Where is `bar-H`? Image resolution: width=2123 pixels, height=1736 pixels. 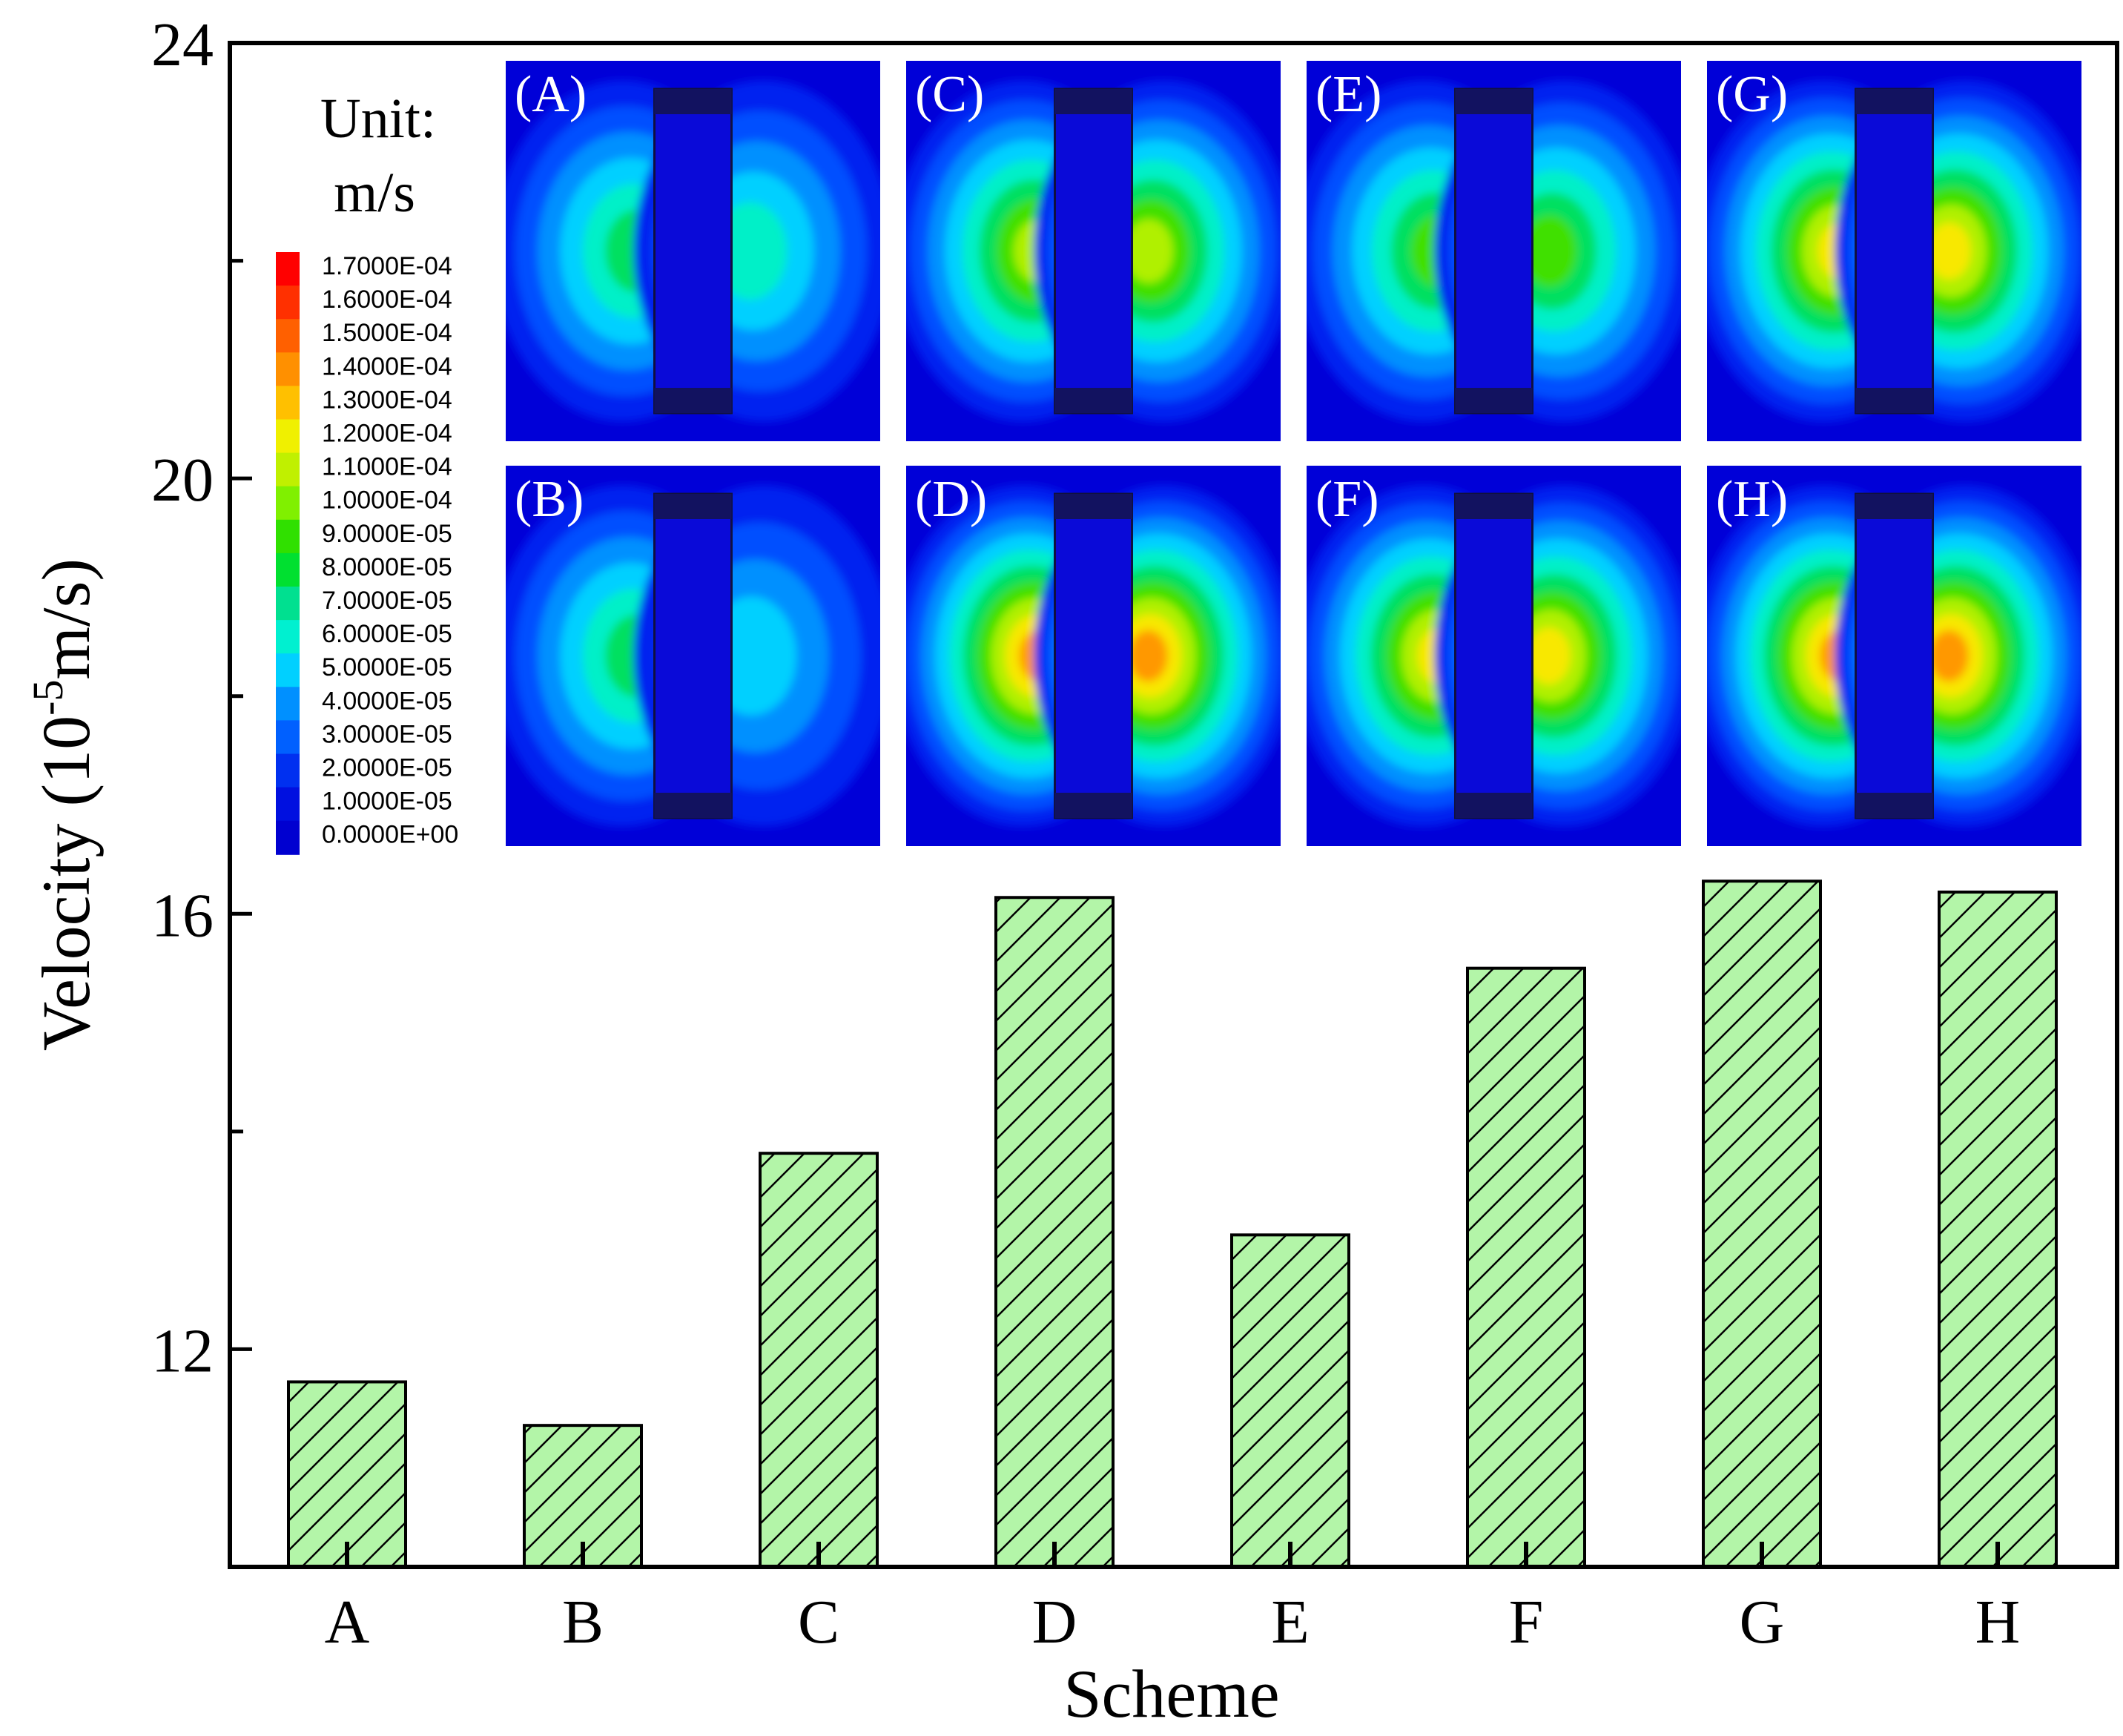
bar-H is located at coordinates (1998, 1229).